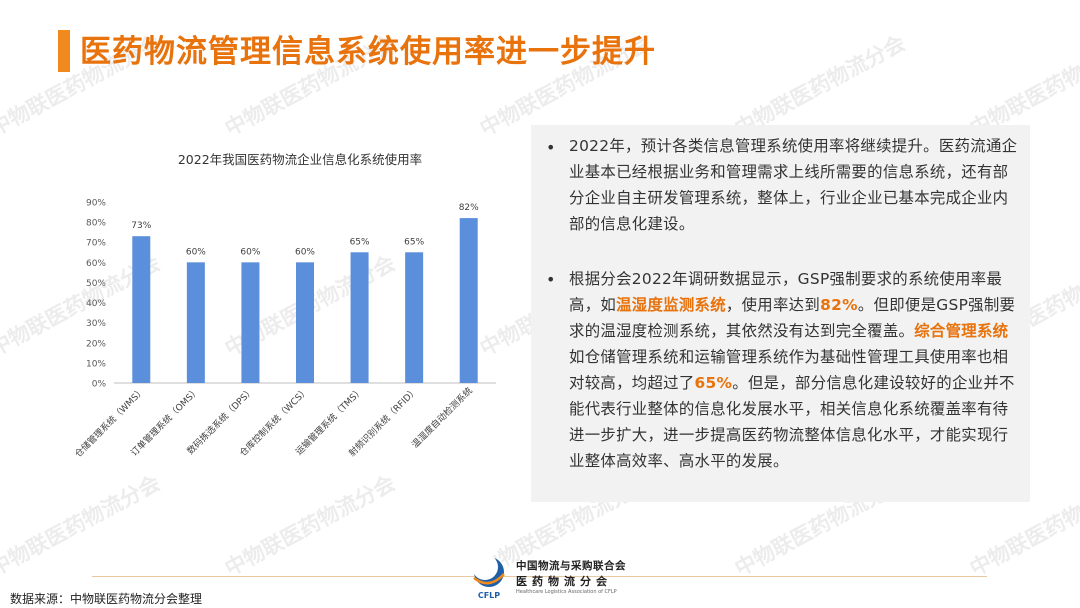 The width and height of the screenshot is (1080, 608). Describe the element at coordinates (99, 385) in the screenshot. I see `y-tick-label: 0%` at that location.